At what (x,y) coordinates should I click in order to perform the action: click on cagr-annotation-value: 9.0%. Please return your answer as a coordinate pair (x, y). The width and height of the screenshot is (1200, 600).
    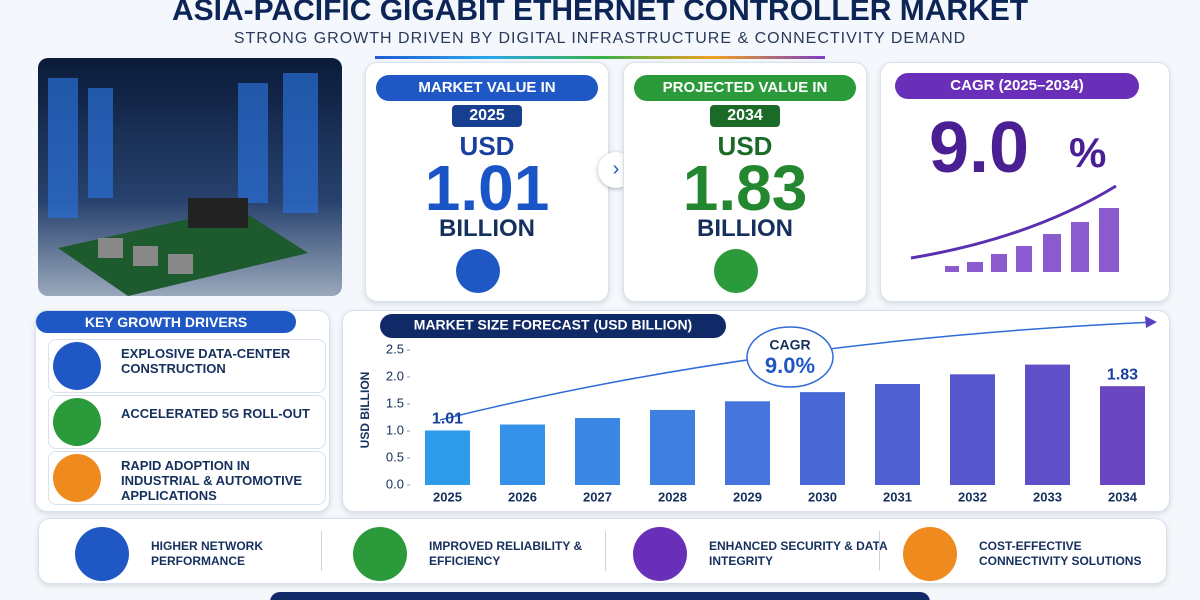
    Looking at the image, I should click on (790, 365).